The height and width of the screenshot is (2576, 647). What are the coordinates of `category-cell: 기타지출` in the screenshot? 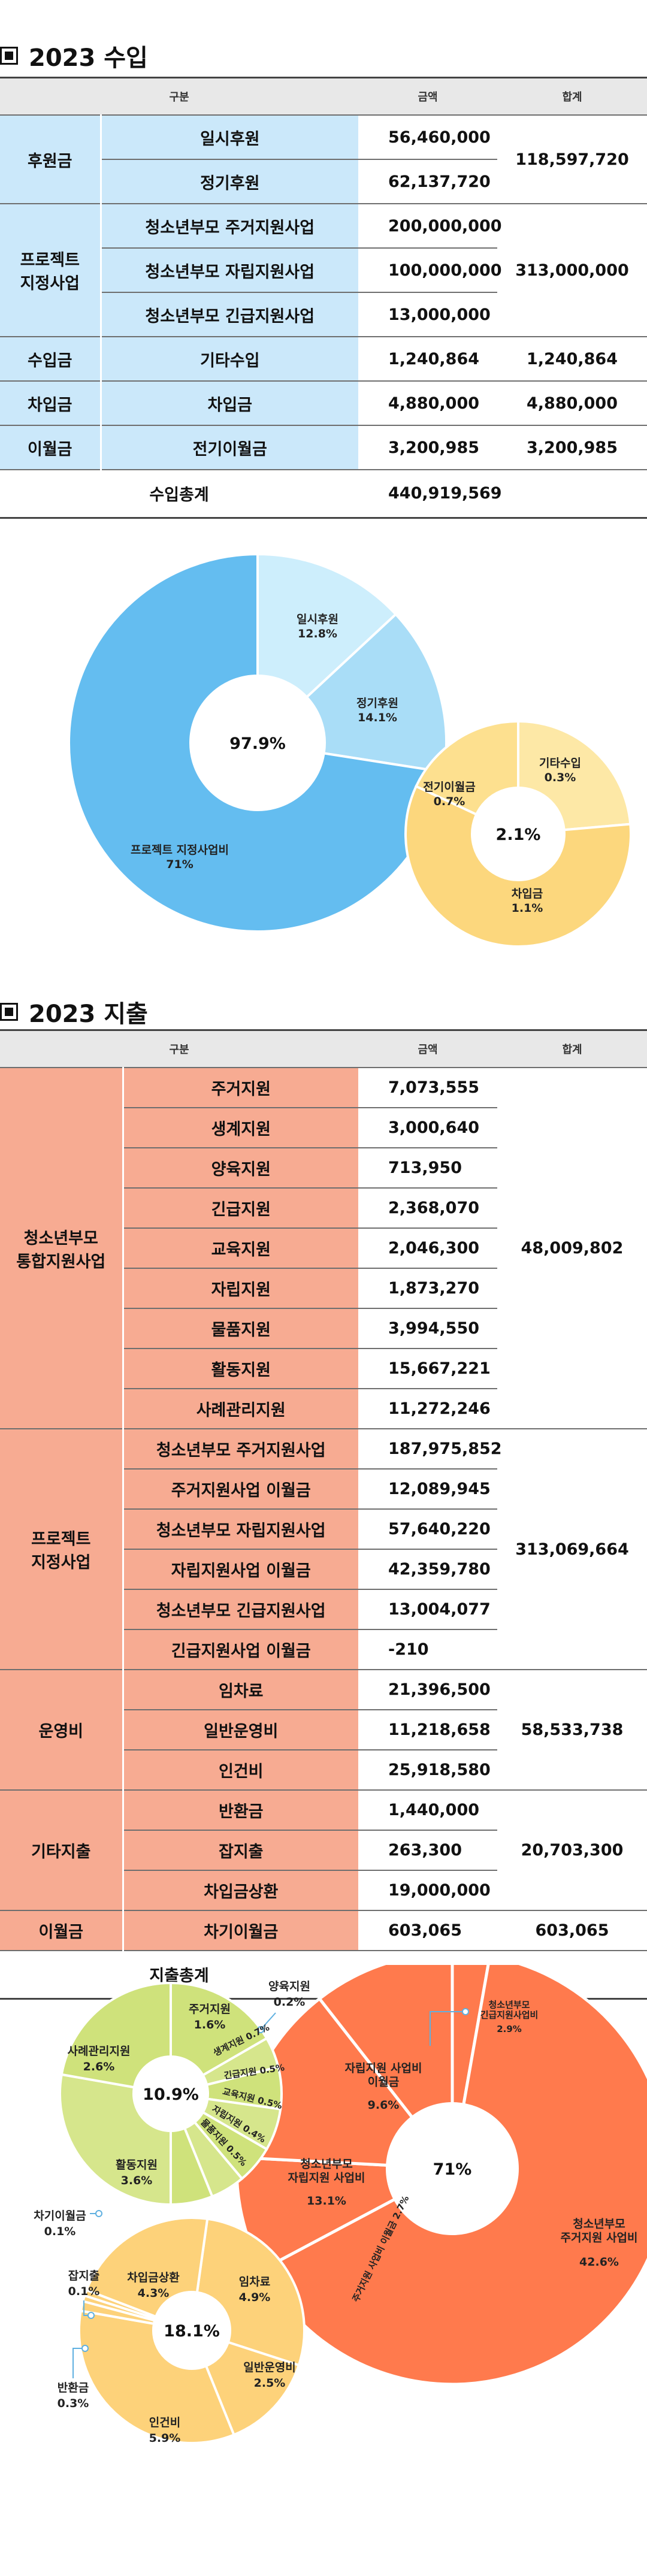 It's located at (62, 1850).